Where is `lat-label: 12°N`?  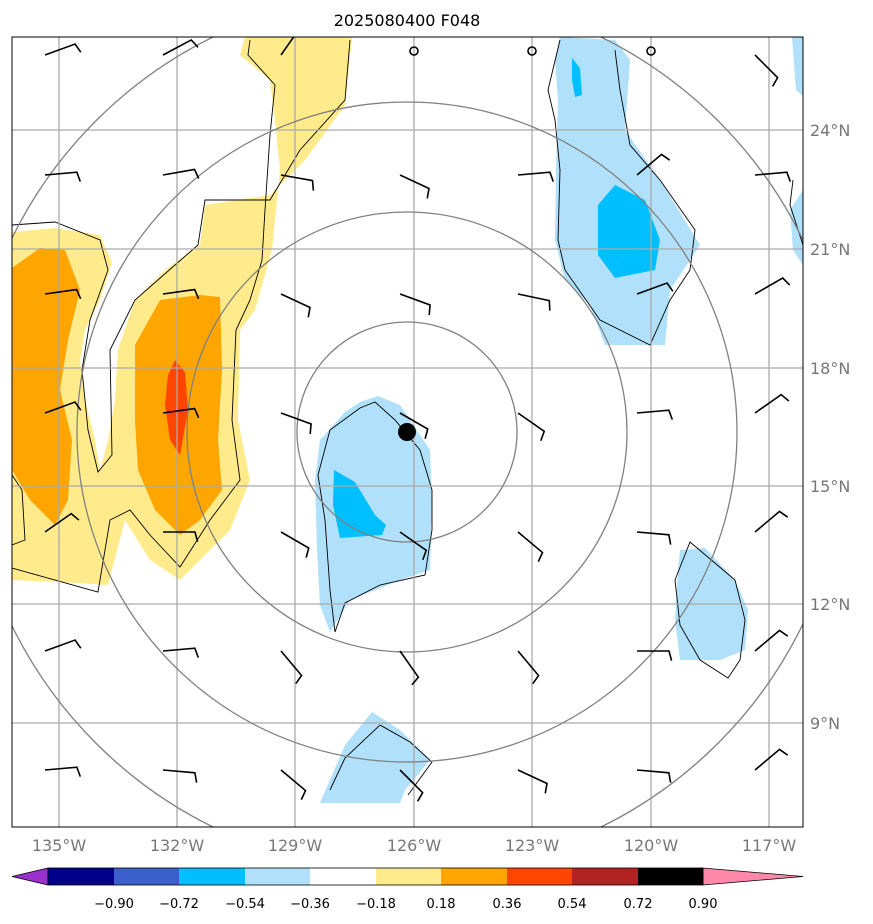
lat-label: 12°N is located at coordinates (830, 604).